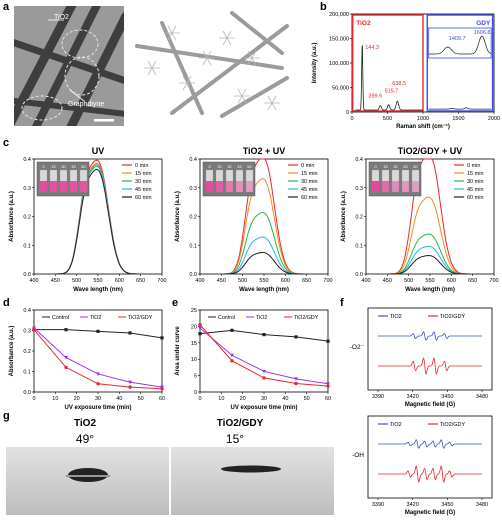 The image size is (502, 521). I want to click on panel-c-subtitle: TiO2/GDY + UV, so click(430, 151).